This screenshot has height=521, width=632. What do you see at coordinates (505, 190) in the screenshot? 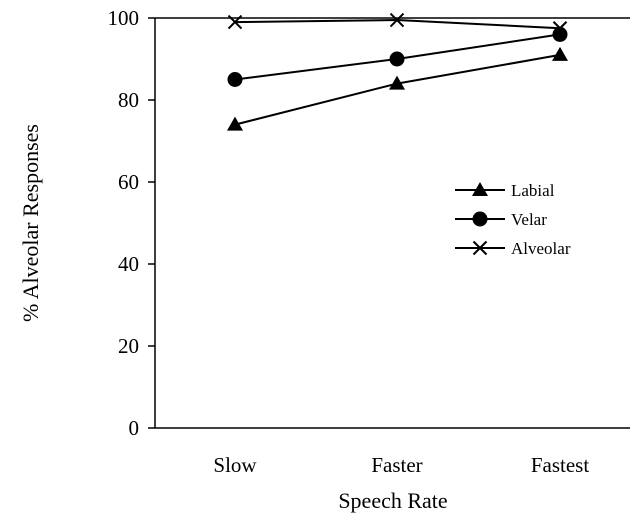
I see `legend-item-labial: Labial` at bounding box center [505, 190].